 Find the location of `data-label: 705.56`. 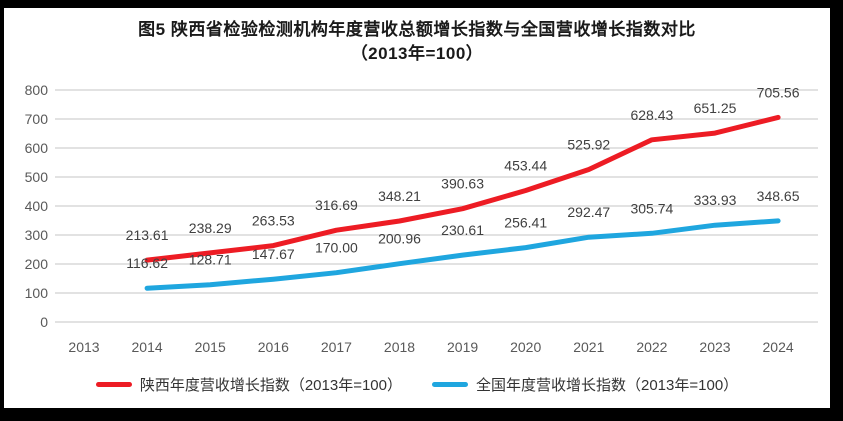

data-label: 705.56 is located at coordinates (778, 92).